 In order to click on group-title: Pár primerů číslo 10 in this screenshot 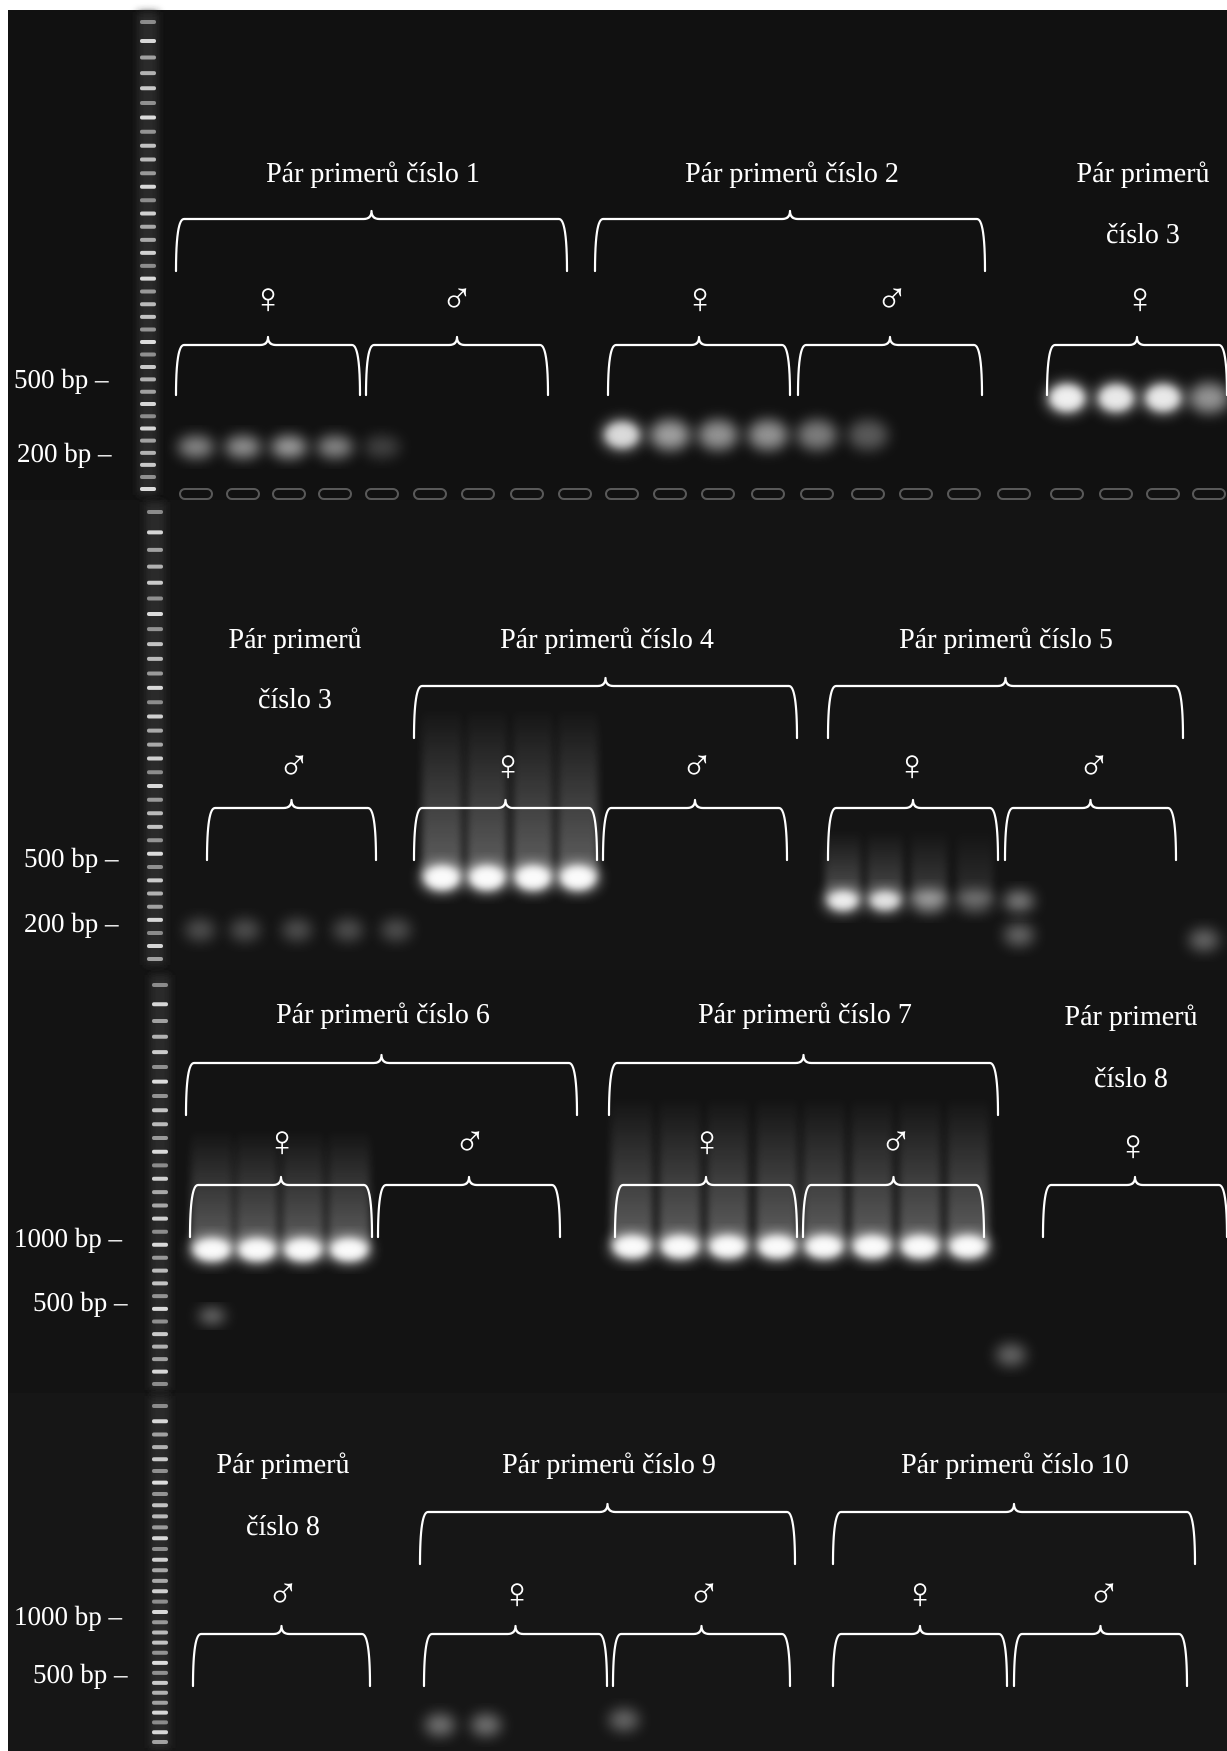, I will do `click(1015, 1464)`.